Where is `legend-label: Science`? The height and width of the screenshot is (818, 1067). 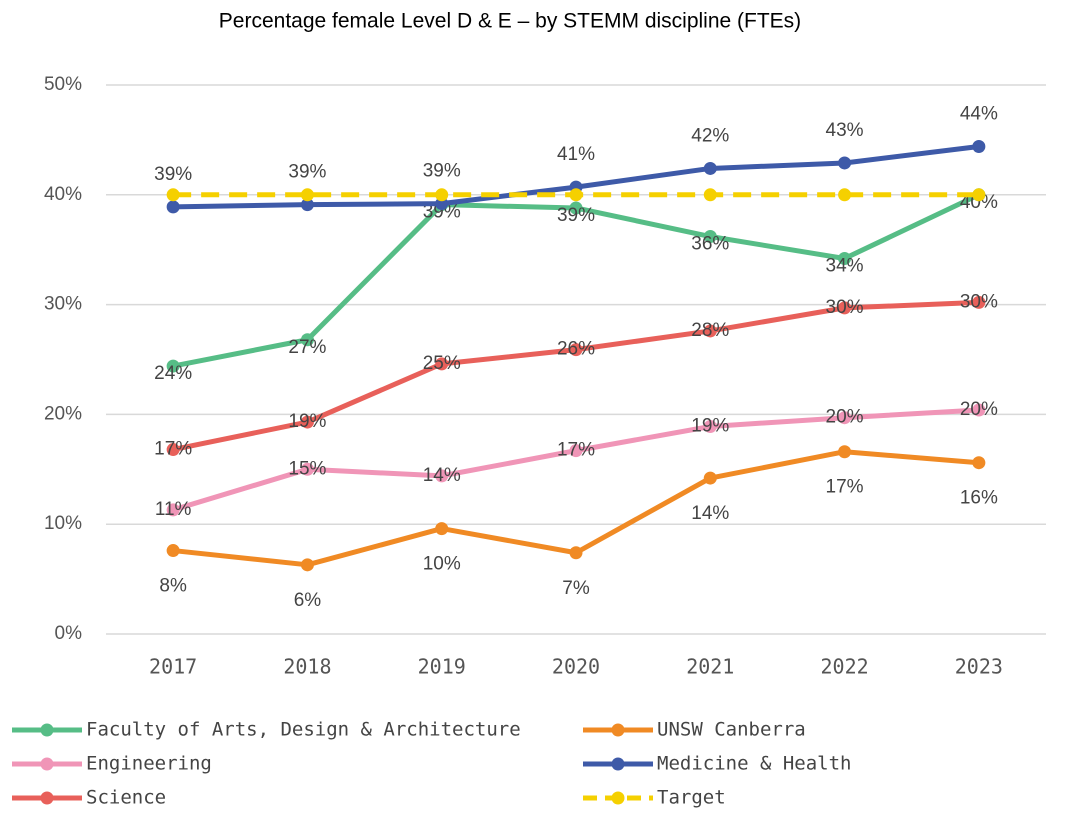 legend-label: Science is located at coordinates (126, 798).